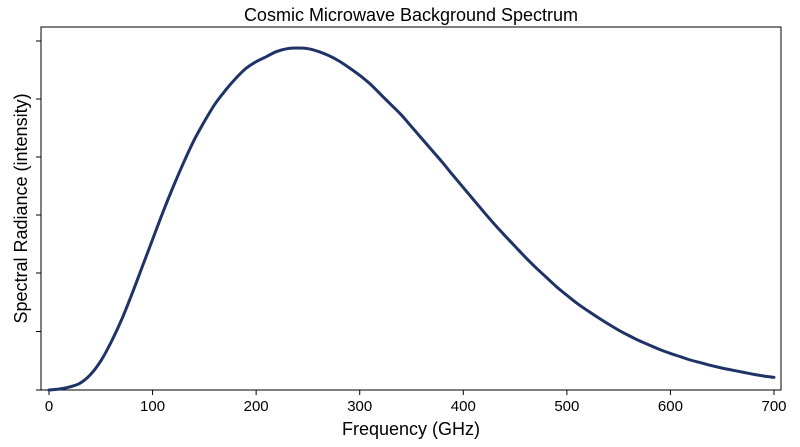  Describe the element at coordinates (566, 406) in the screenshot. I see `x-tick-label: 500` at that location.